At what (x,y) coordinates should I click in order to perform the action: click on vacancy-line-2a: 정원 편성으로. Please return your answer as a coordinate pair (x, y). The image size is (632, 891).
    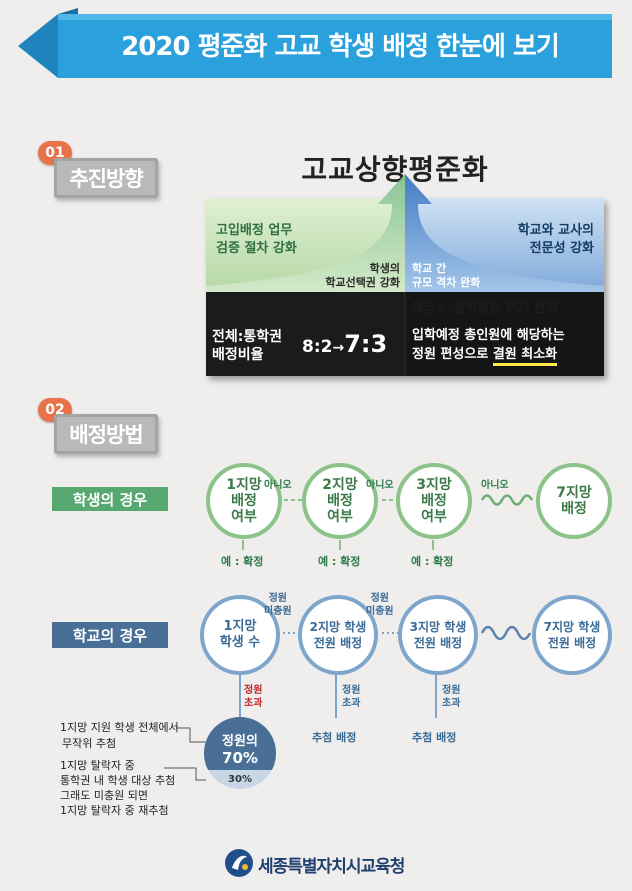
    Looking at the image, I should click on (452, 354).